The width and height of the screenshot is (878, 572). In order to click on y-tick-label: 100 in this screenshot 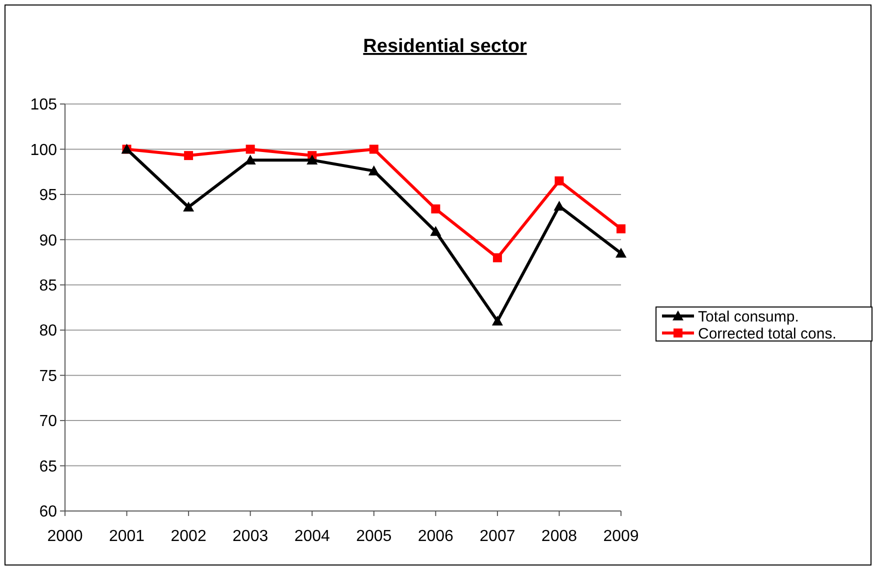, I will do `click(44, 150)`.